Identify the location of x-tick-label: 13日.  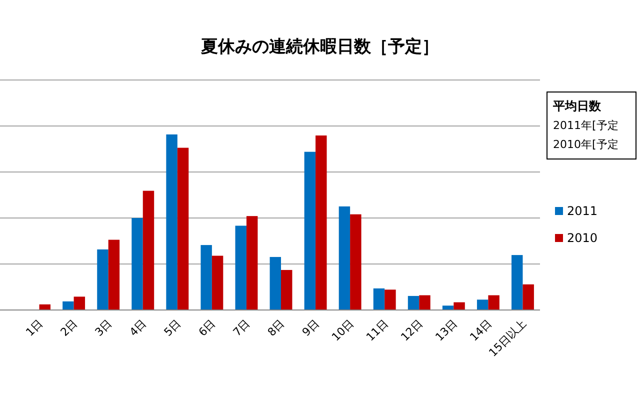
(446, 330).